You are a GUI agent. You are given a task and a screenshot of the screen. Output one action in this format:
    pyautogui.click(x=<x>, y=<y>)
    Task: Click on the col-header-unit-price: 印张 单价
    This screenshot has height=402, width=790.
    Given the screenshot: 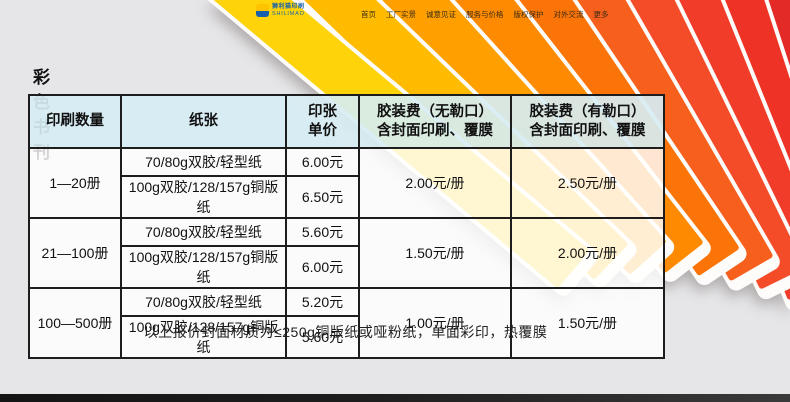 What is the action you would take?
    pyautogui.click(x=322, y=121)
    